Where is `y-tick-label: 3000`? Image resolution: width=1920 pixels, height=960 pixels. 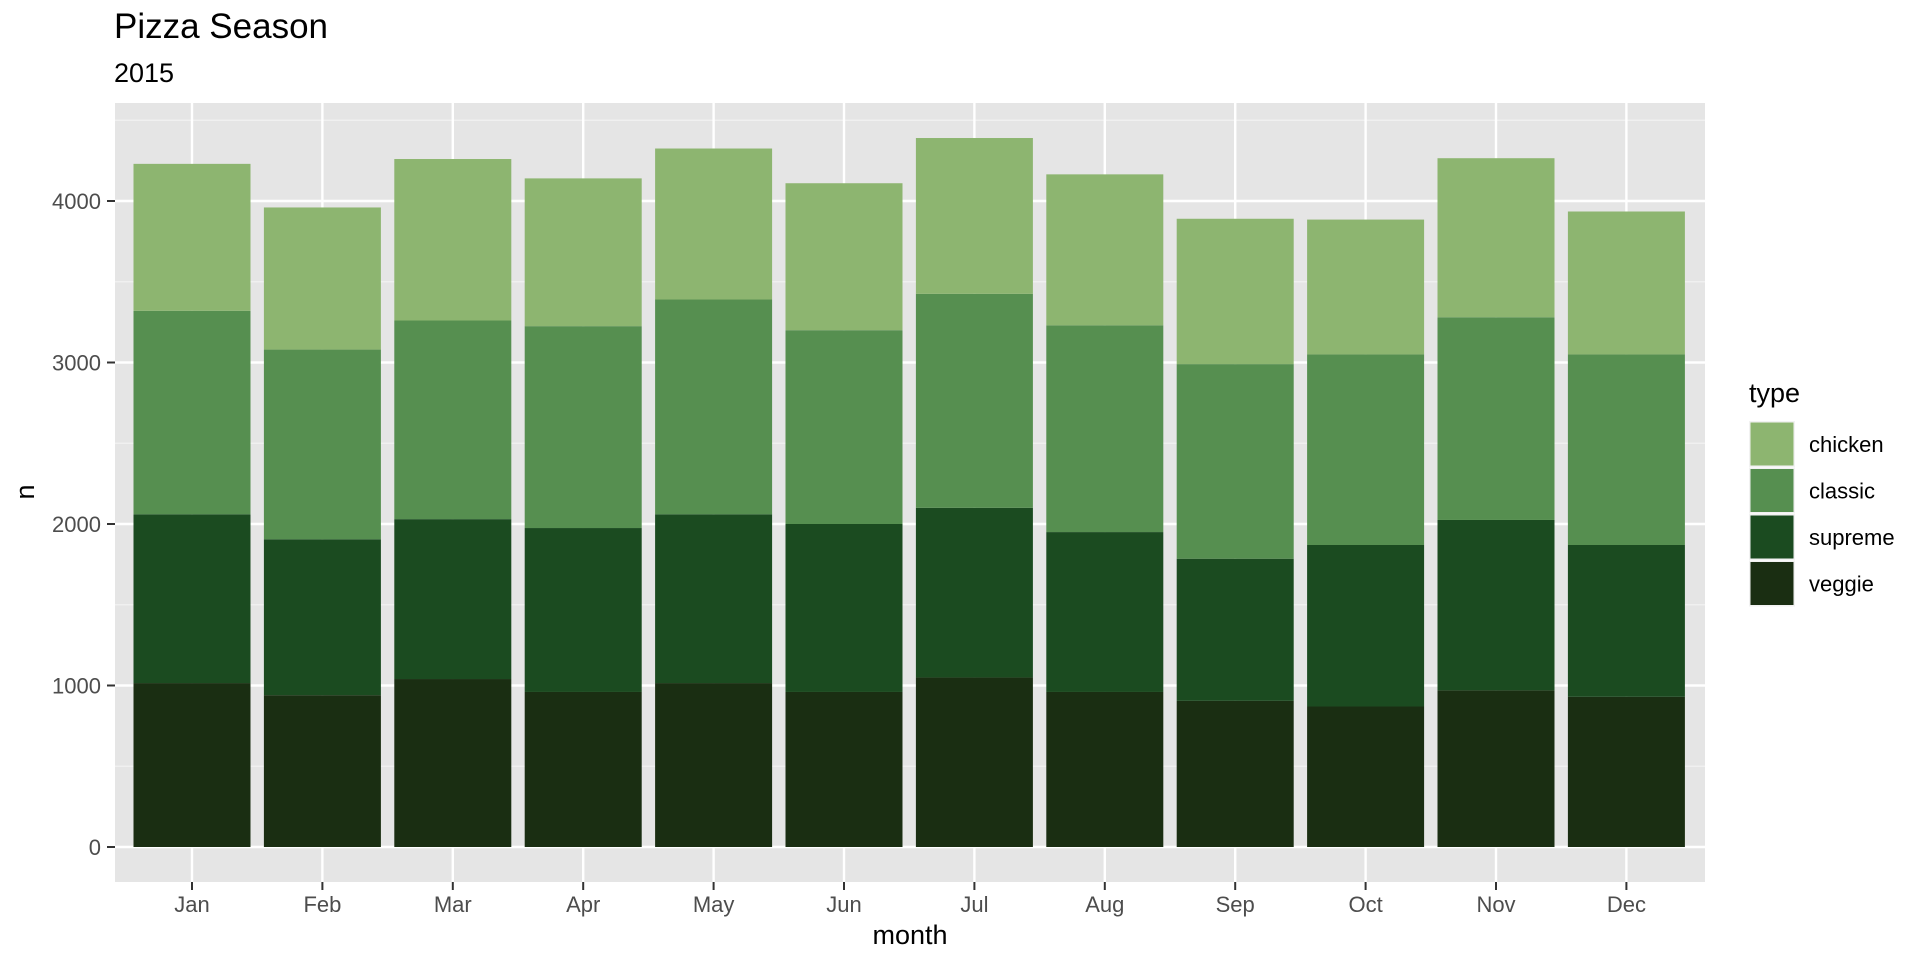 y-tick-label: 3000 is located at coordinates (76, 363).